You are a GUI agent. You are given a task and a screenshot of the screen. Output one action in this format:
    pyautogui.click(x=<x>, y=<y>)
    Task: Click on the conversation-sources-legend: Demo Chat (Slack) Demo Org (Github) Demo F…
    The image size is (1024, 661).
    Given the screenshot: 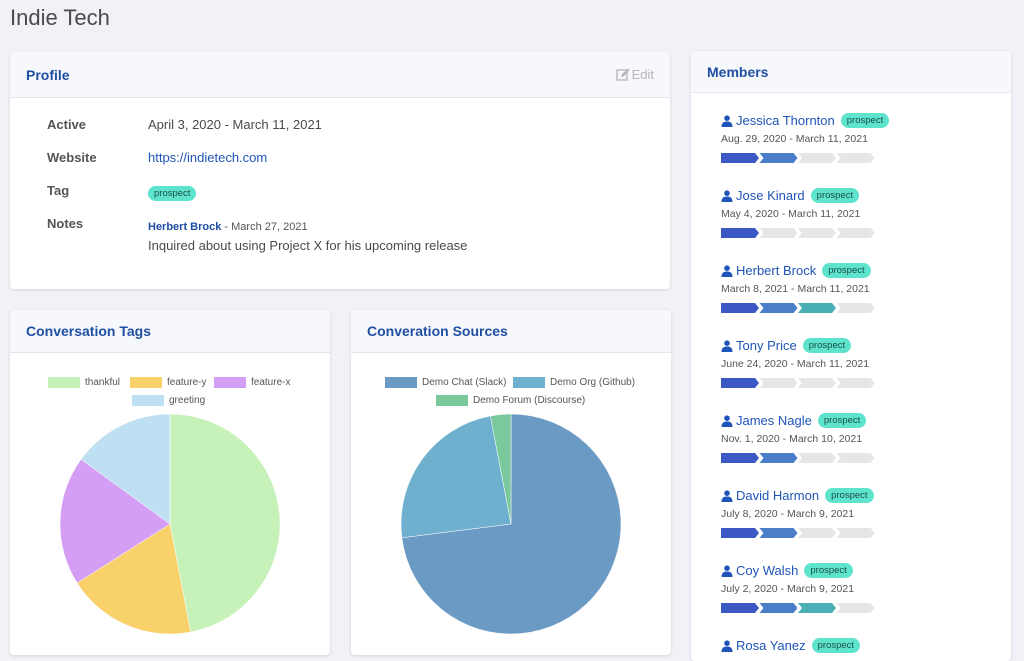 What is the action you would take?
    pyautogui.click(x=511, y=360)
    